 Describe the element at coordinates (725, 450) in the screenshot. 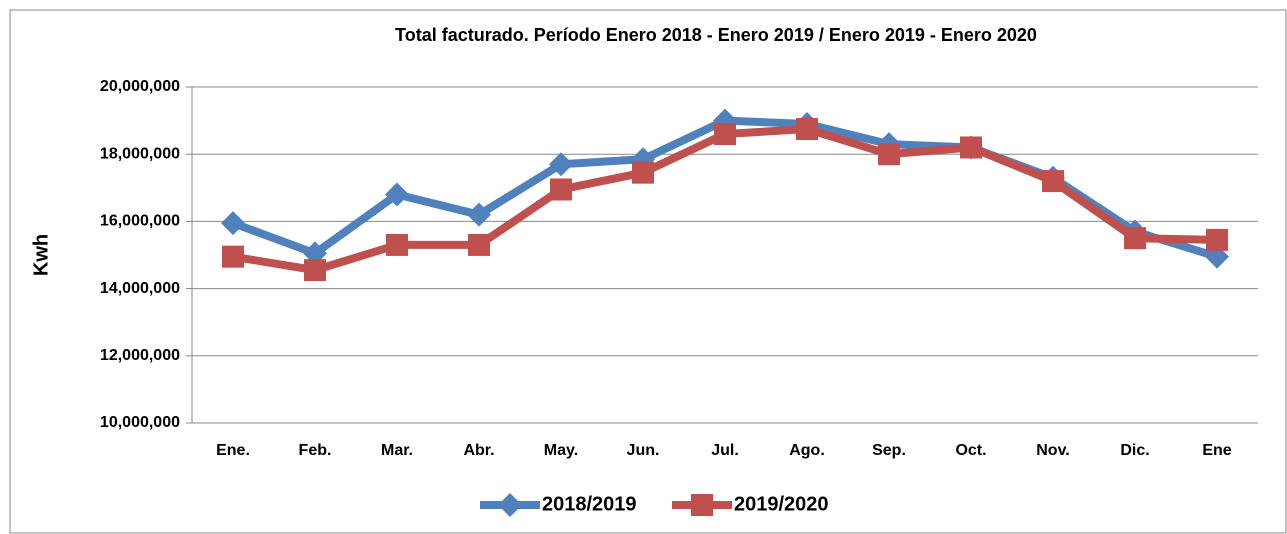

I see `x-tick-label: Jul.` at that location.